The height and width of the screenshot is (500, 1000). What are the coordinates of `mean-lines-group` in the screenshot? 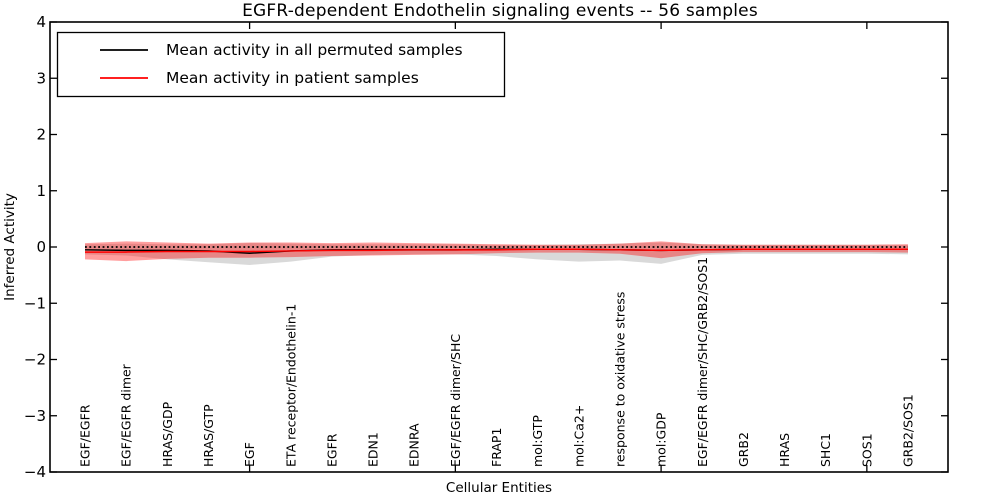 It's located at (496, 251).